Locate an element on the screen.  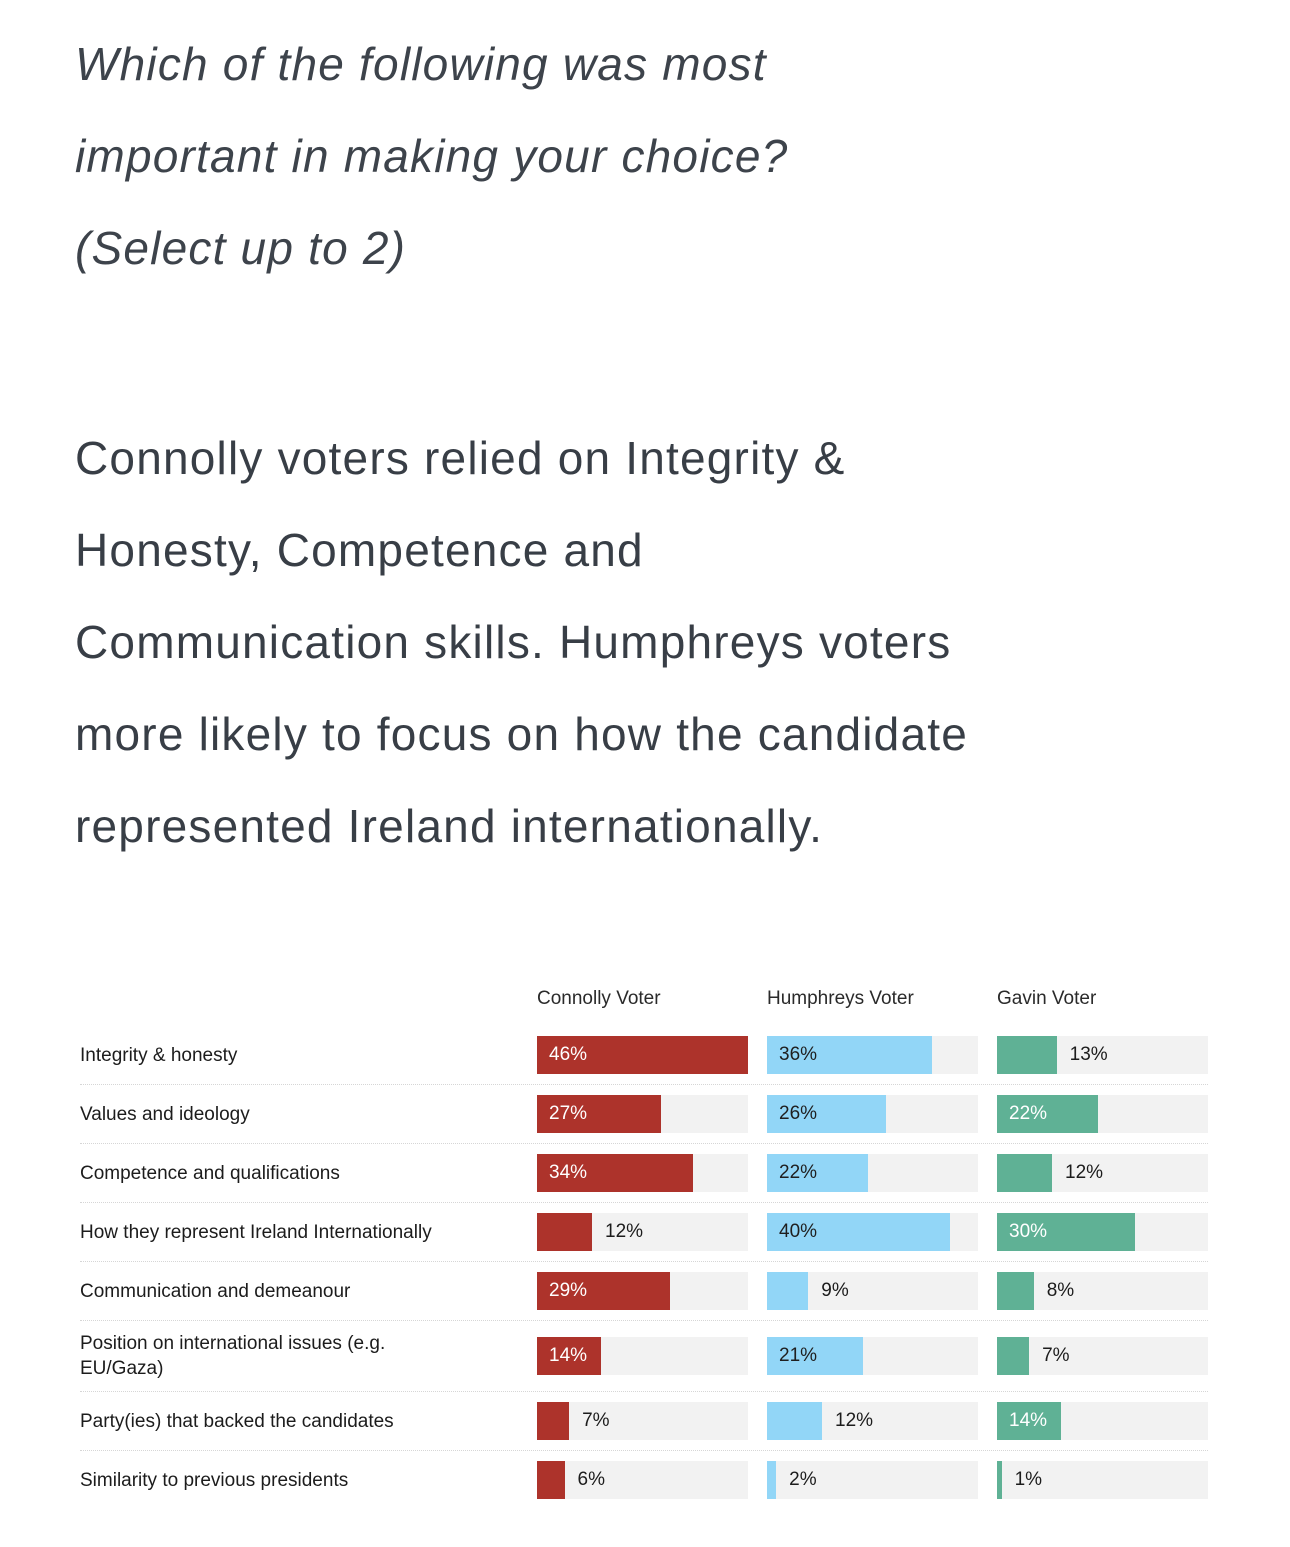
table-row: Competence and qualifications 34% 22% 12% is located at coordinates (644, 1173).